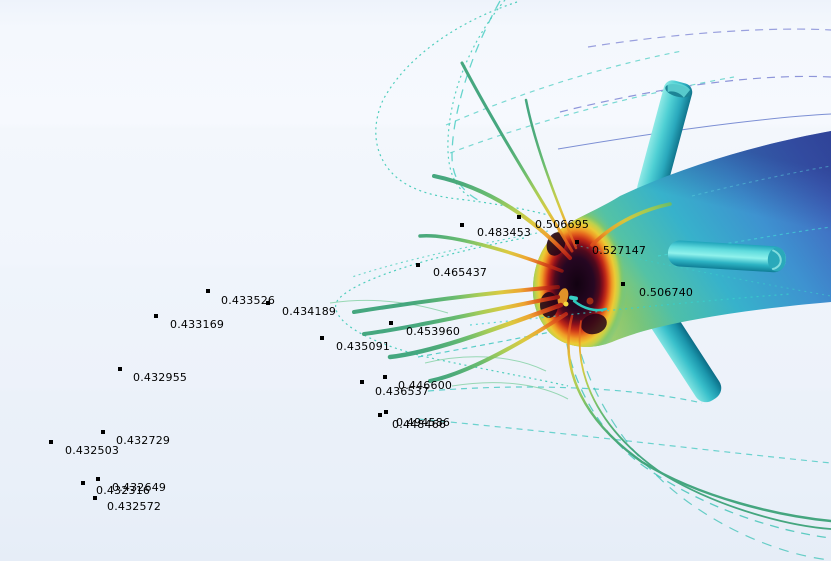 The image size is (831, 561). What do you see at coordinates (726, 256) in the screenshot?
I see `fin-side-pin` at bounding box center [726, 256].